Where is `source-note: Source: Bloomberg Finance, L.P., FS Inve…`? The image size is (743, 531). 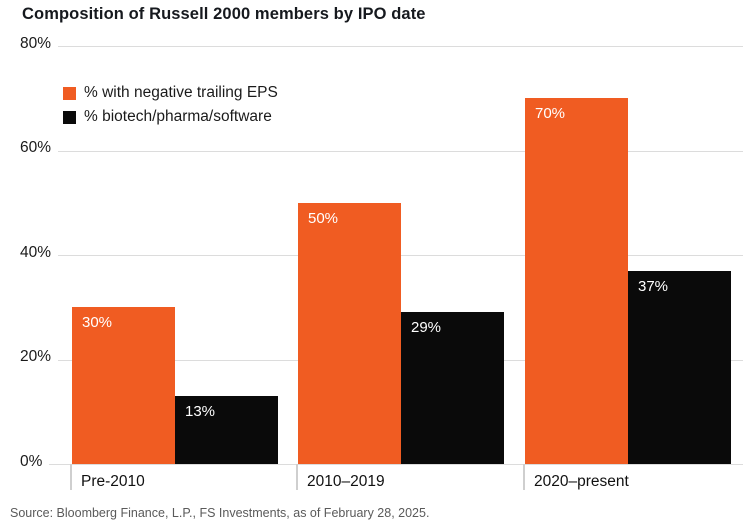 source-note: Source: Bloomberg Finance, L.P., FS Inve… is located at coordinates (220, 513).